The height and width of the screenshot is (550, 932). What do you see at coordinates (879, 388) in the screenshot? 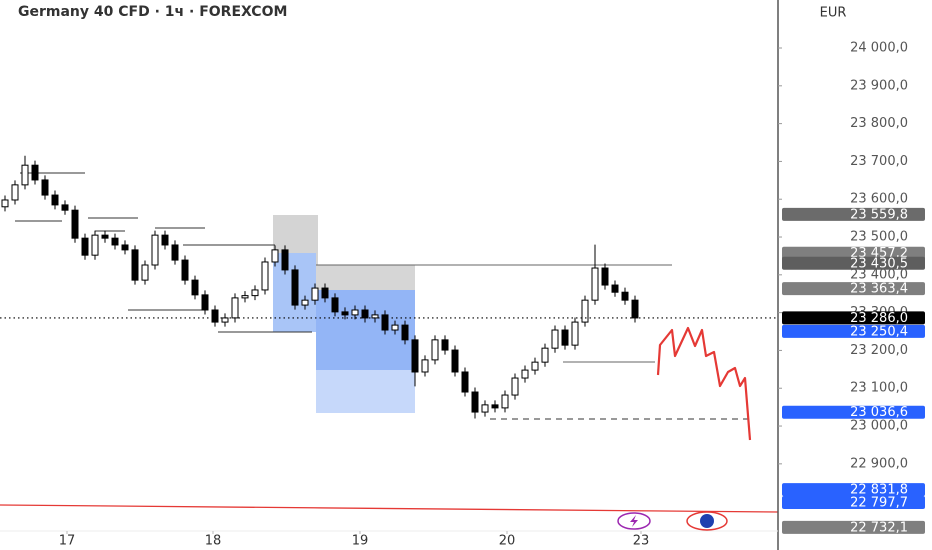
I see `y-tick-label: 23 100,0` at bounding box center [879, 388].